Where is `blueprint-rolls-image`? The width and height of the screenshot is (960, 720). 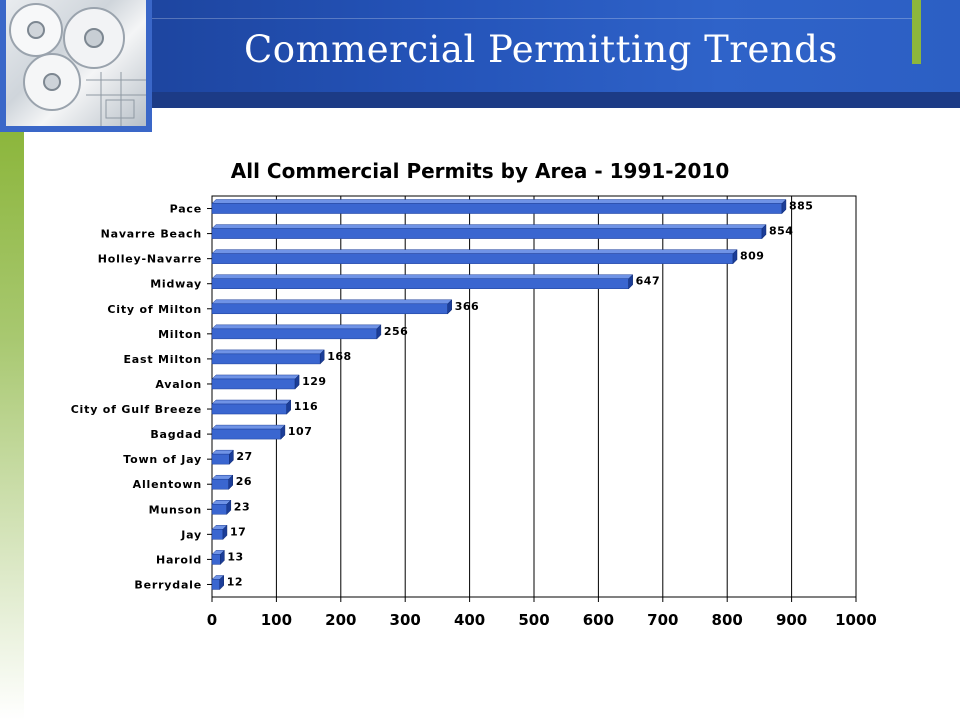
blueprint-rolls-image is located at coordinates (76, 63).